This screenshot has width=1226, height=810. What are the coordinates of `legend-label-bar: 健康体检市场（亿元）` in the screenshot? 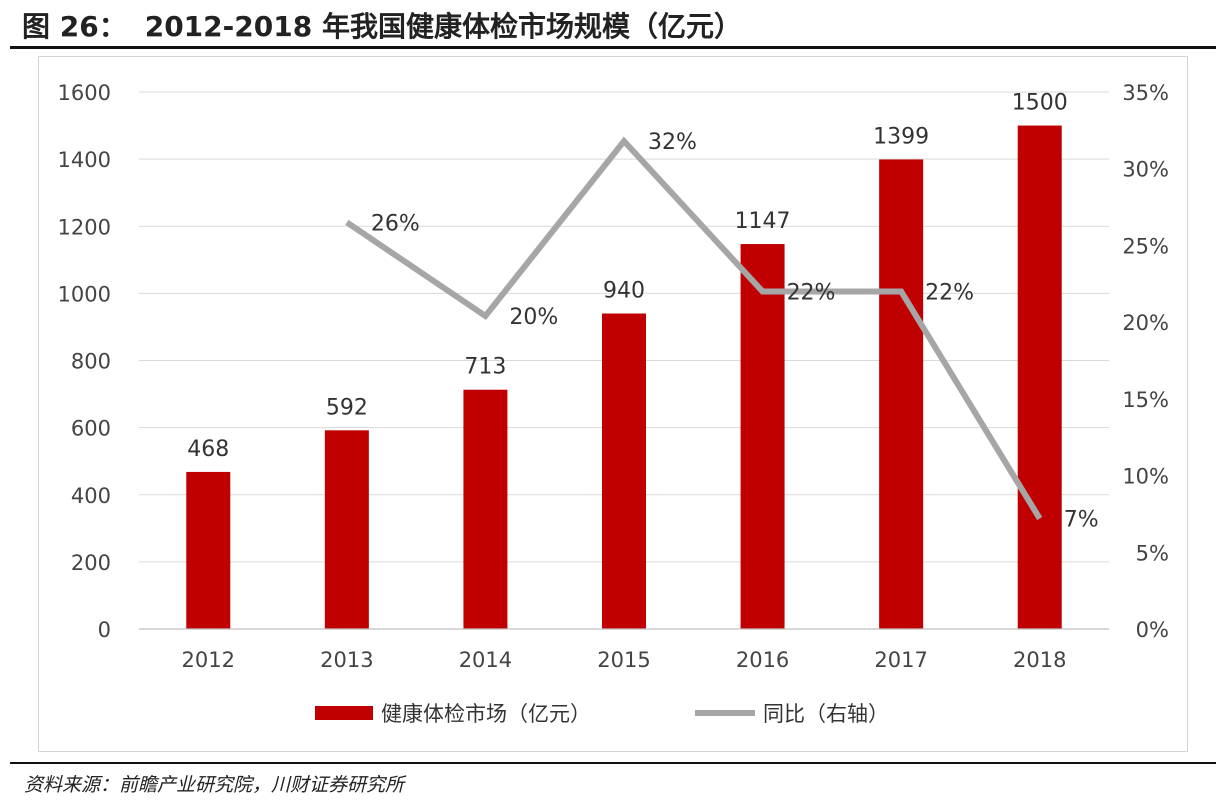 It's located at (486, 714).